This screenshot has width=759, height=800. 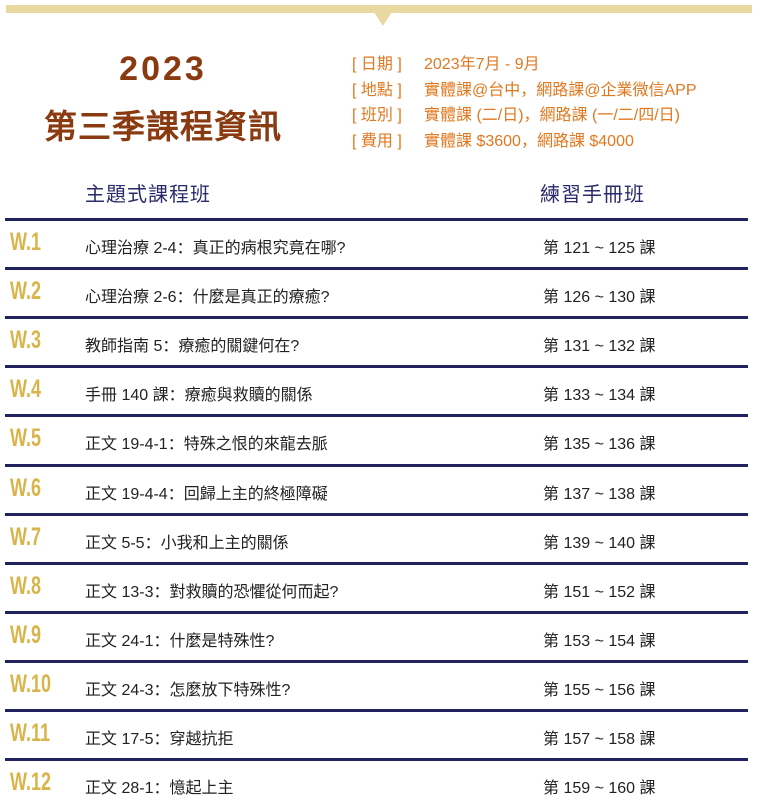 What do you see at coordinates (26, 487) in the screenshot?
I see `week-label: W.6` at bounding box center [26, 487].